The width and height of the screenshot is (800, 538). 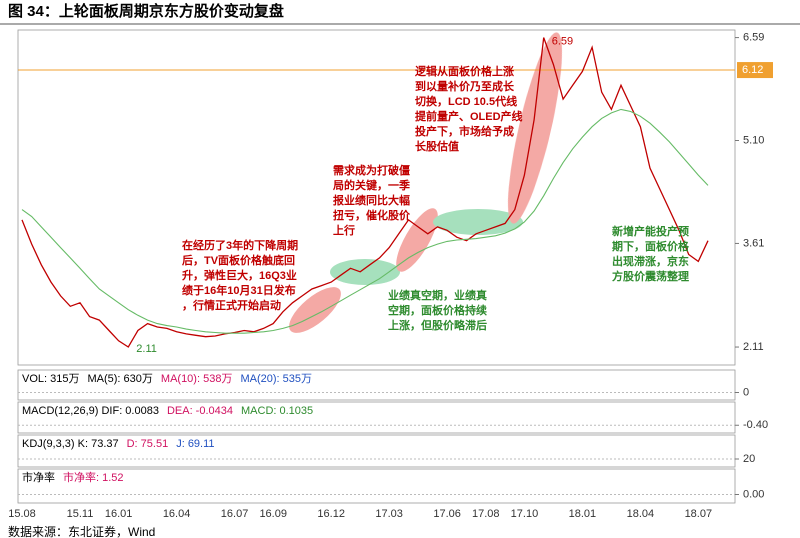 I want to click on annotation: 投产下，市场给予成, so click(x=464, y=131).